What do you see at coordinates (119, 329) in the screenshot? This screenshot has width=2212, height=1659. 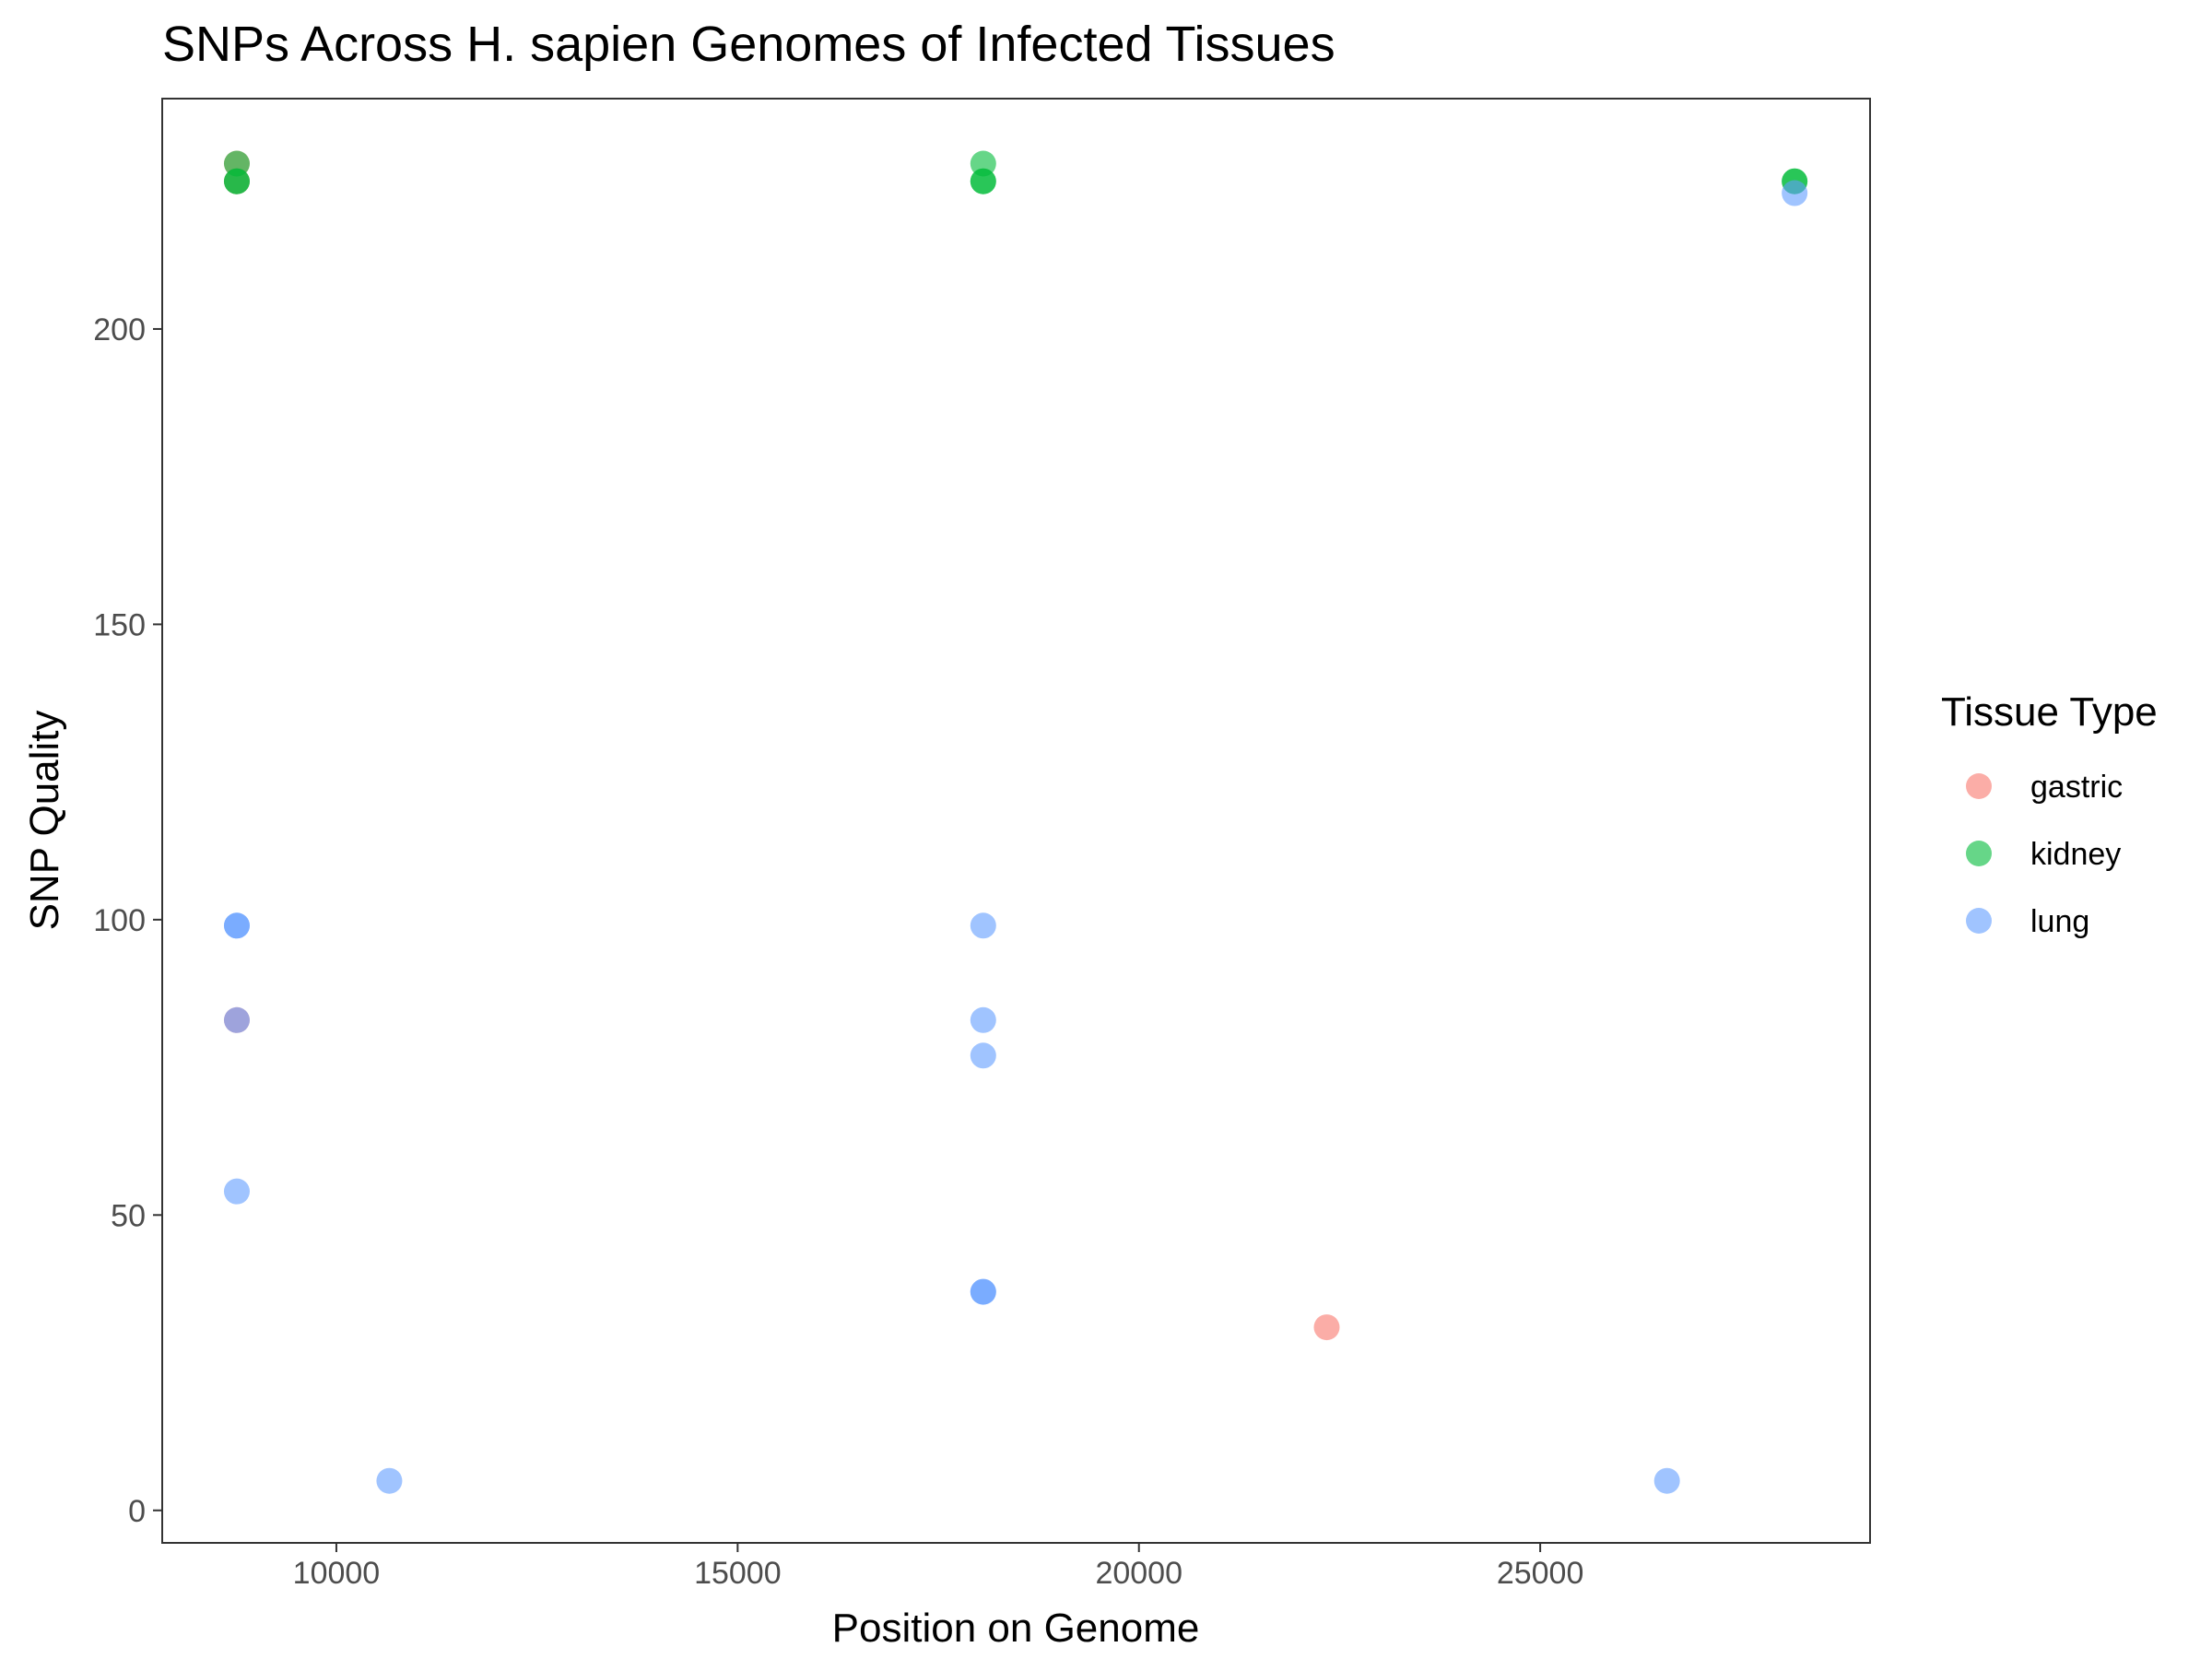 I see `y-tick-label: 200` at bounding box center [119, 329].